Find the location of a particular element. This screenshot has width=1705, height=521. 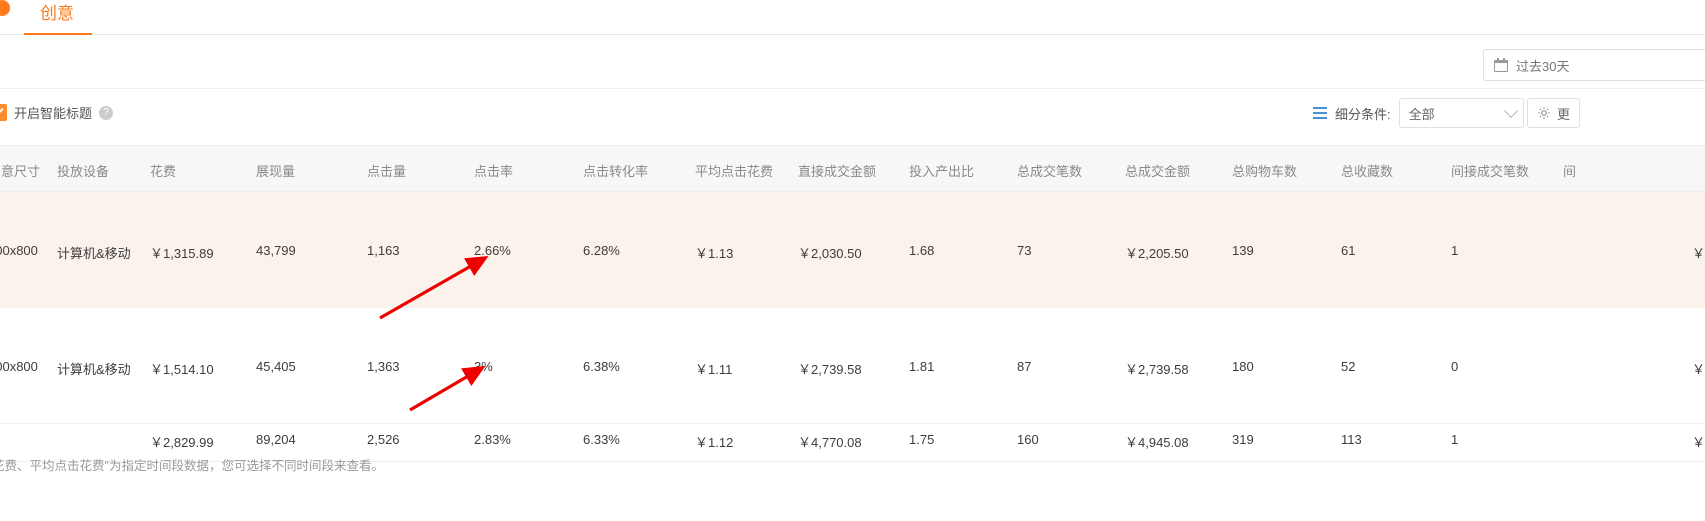

summary-favorites: 113 is located at coordinates (1351, 439).